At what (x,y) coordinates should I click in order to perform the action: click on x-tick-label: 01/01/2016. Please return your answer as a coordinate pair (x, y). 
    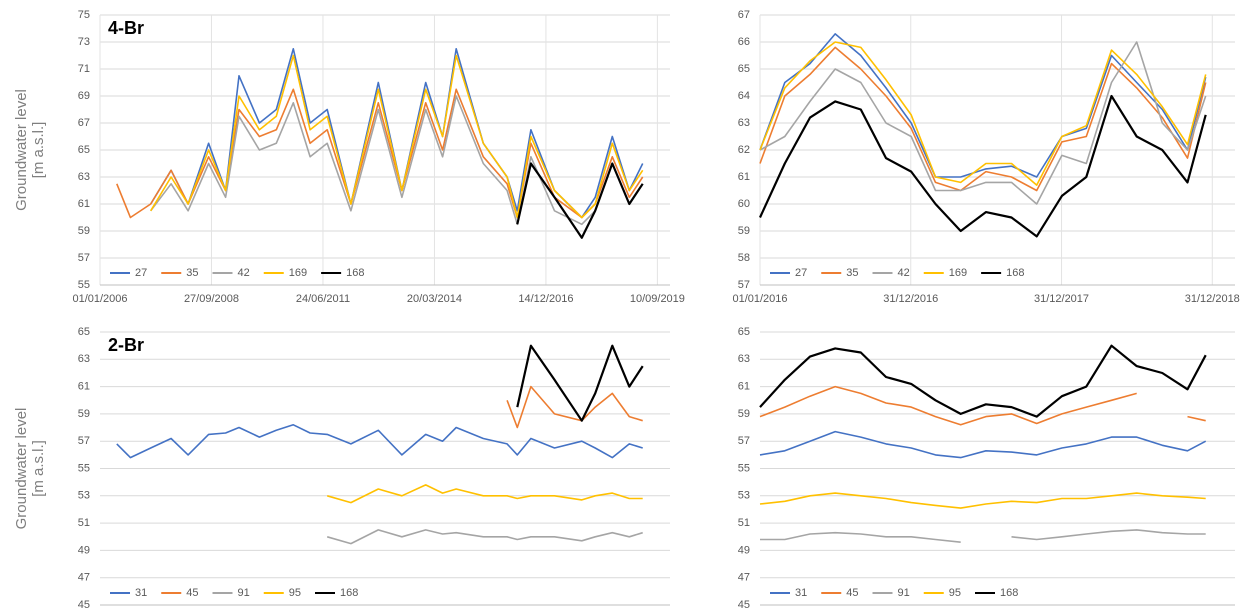
    Looking at the image, I should click on (759, 299).